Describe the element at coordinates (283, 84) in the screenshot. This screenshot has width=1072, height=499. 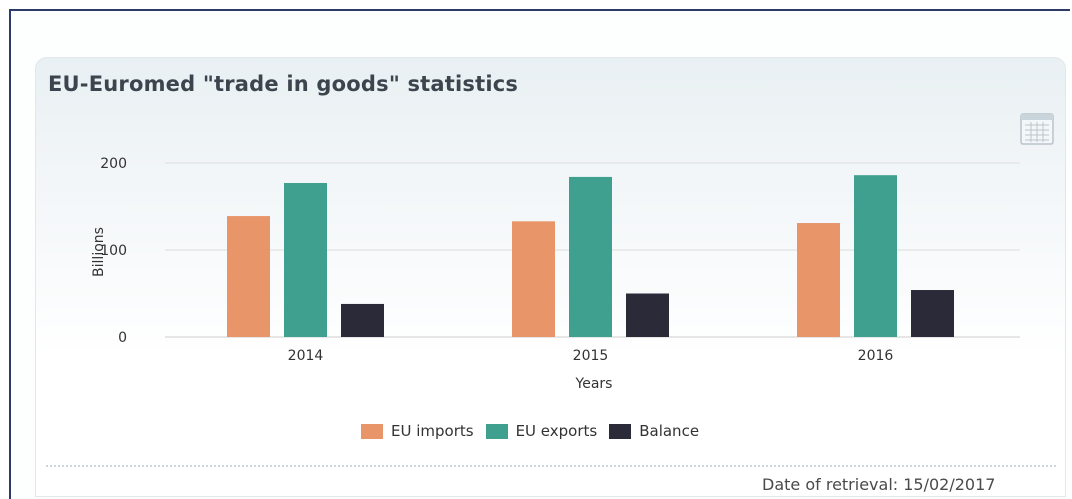
I see `chart-title: EU-Euromed "trade in goods" statistics` at that location.